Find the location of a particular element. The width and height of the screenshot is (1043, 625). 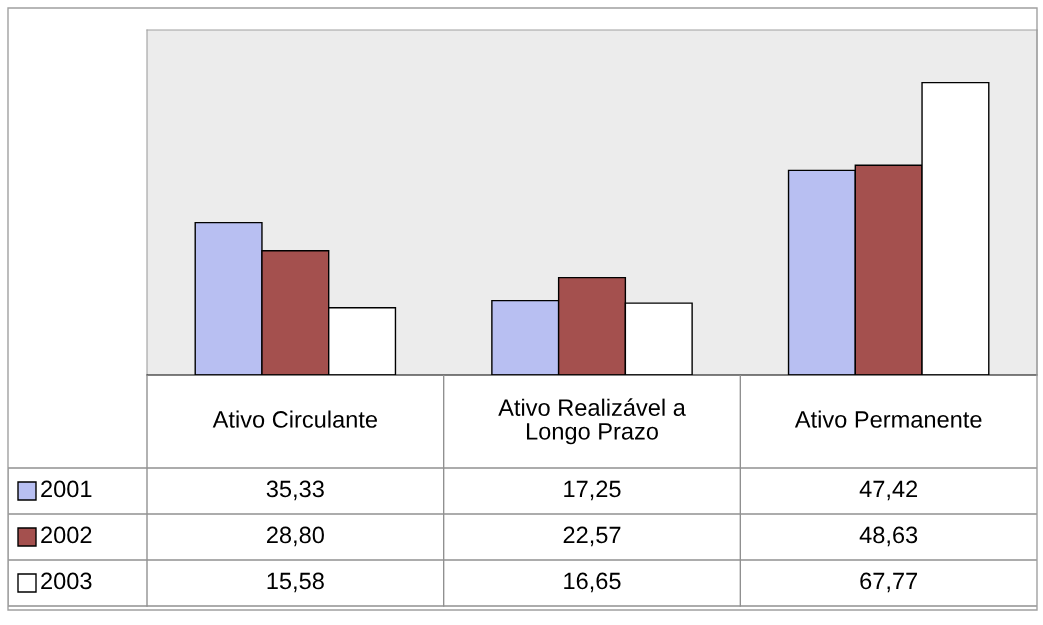

x-tick-label: Ativo Realizável a Longo Prazo is located at coordinates (592, 421).